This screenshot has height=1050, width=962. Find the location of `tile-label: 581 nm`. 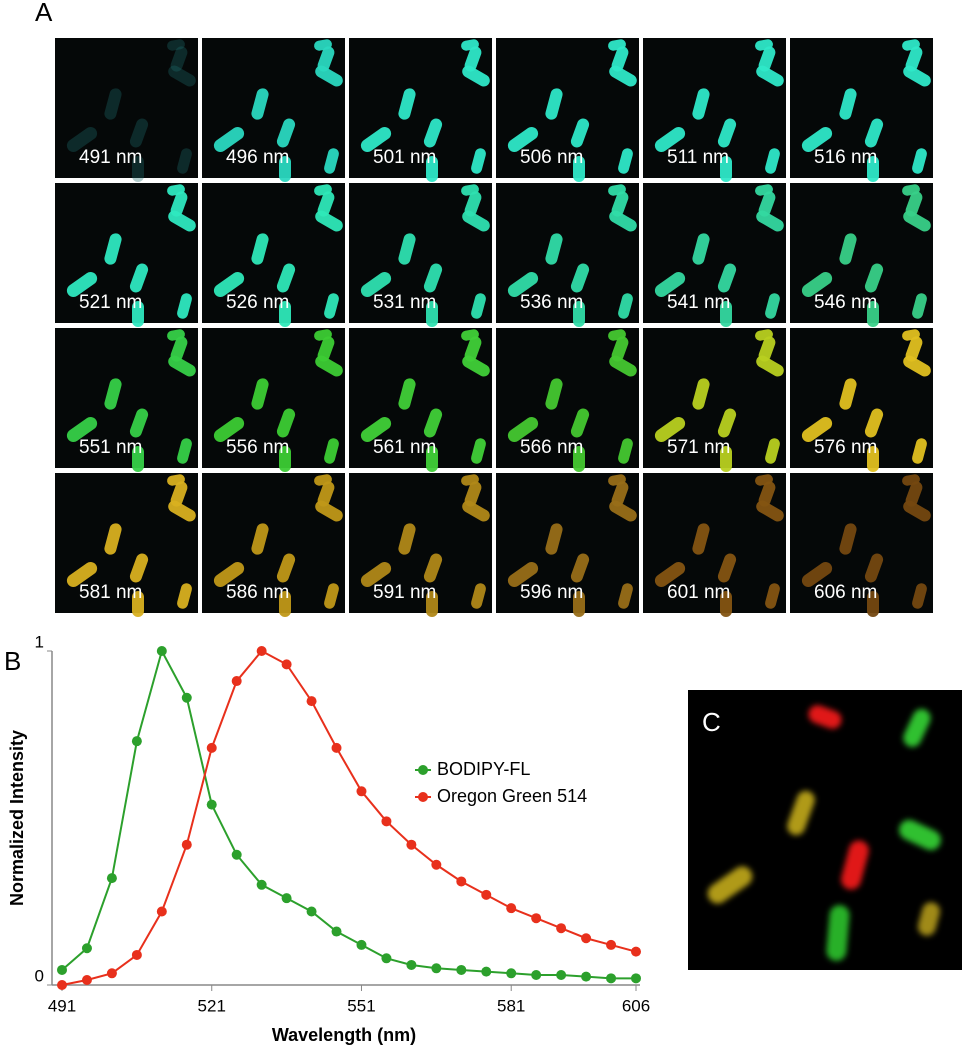

tile-label: 581 nm is located at coordinates (110, 592).